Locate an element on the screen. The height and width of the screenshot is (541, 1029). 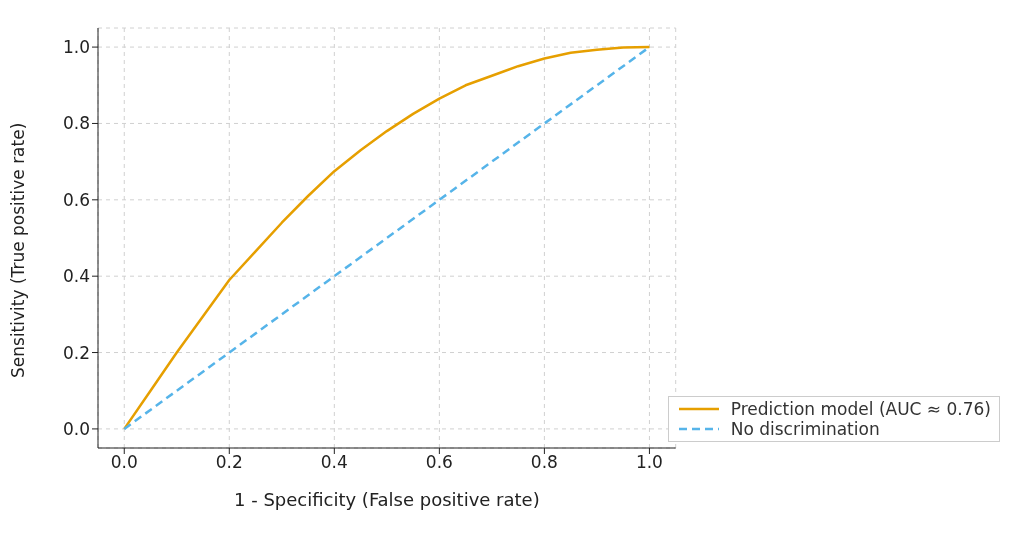
x-tick-label: 0.0 is located at coordinates (124, 462).